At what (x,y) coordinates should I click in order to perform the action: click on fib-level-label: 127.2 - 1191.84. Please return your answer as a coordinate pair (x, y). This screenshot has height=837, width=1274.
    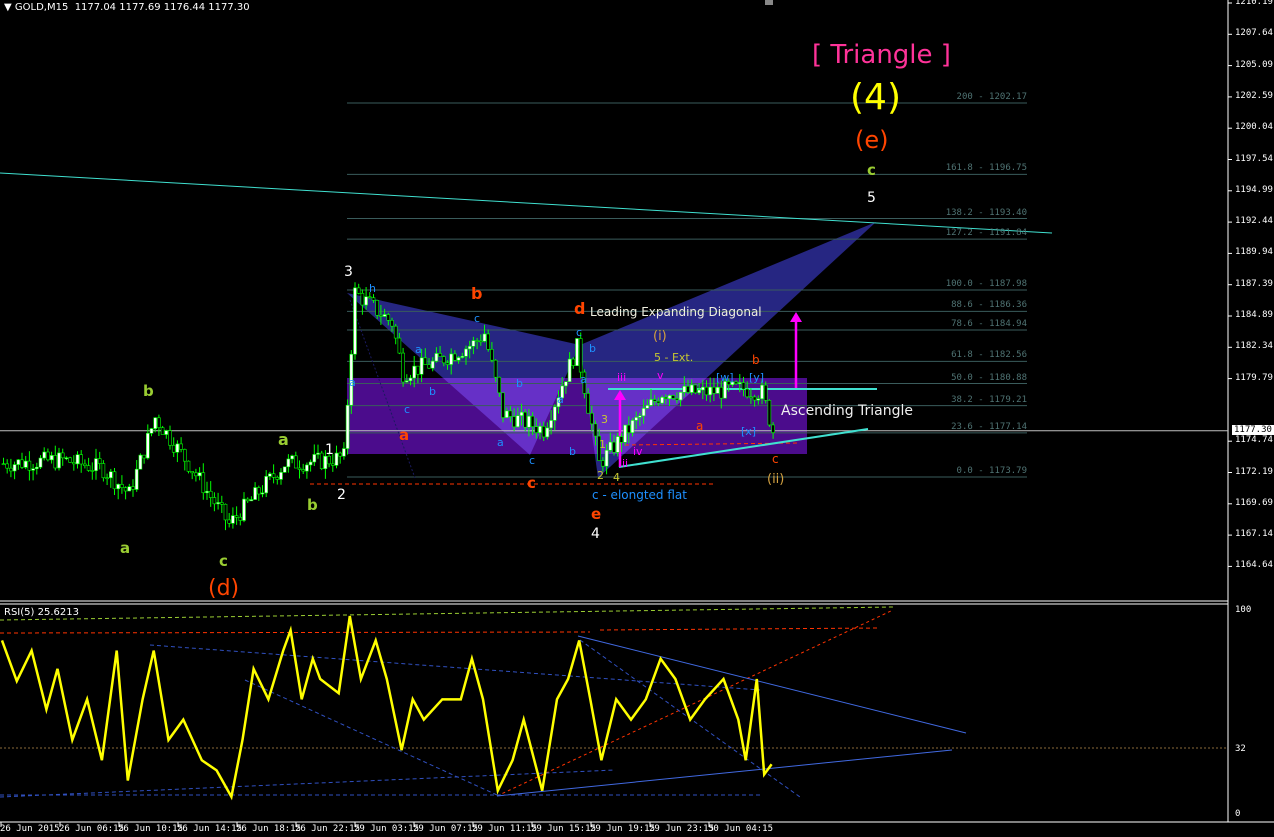
    Looking at the image, I should click on (986, 233).